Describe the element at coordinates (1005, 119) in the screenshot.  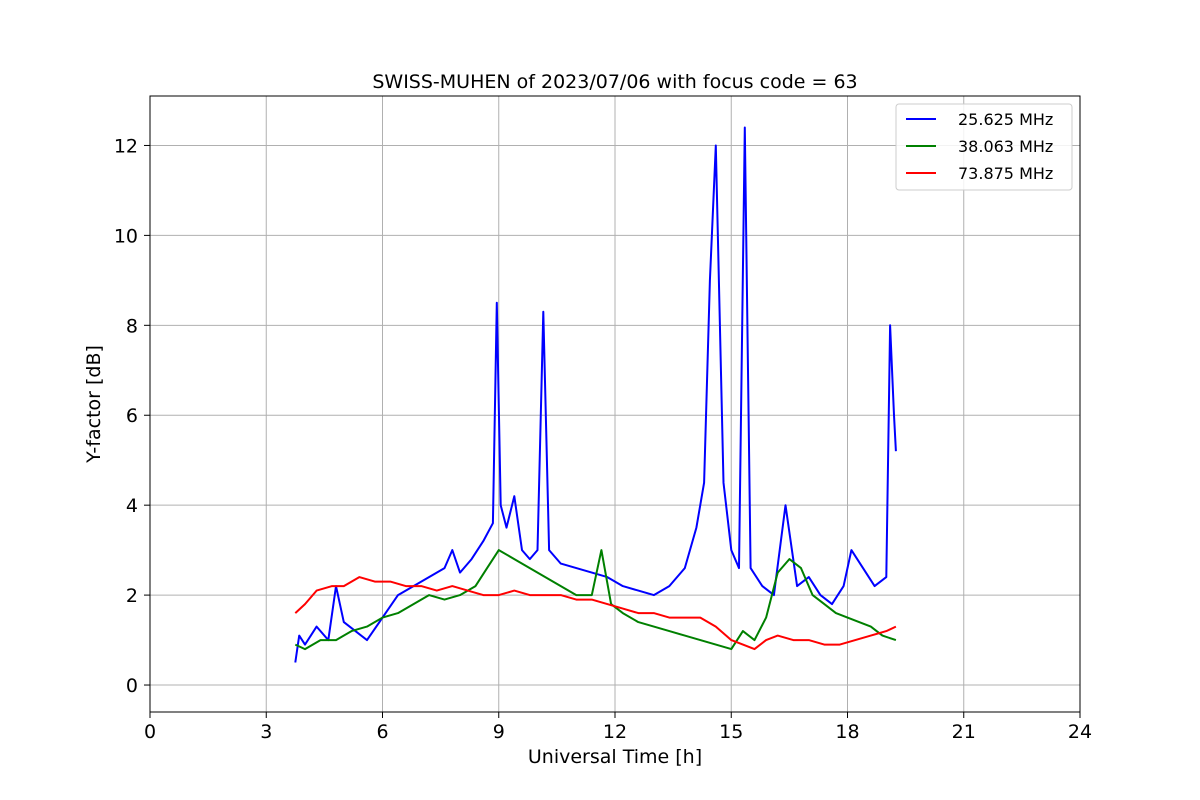
I see `legend-label: 25.625 MHz` at that location.